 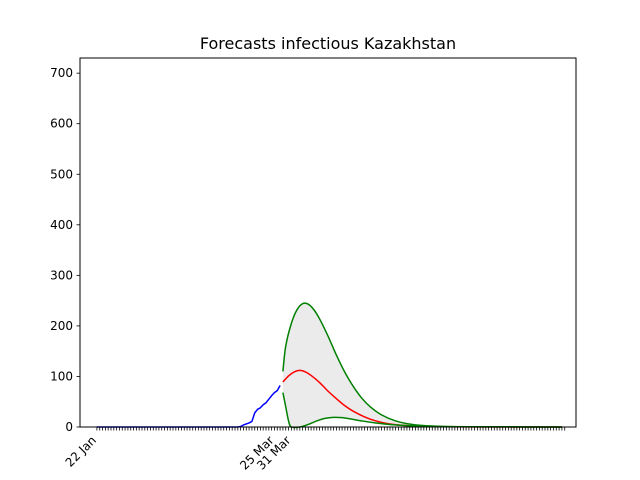 I want to click on y-tick-label: 600, so click(x=61, y=124).